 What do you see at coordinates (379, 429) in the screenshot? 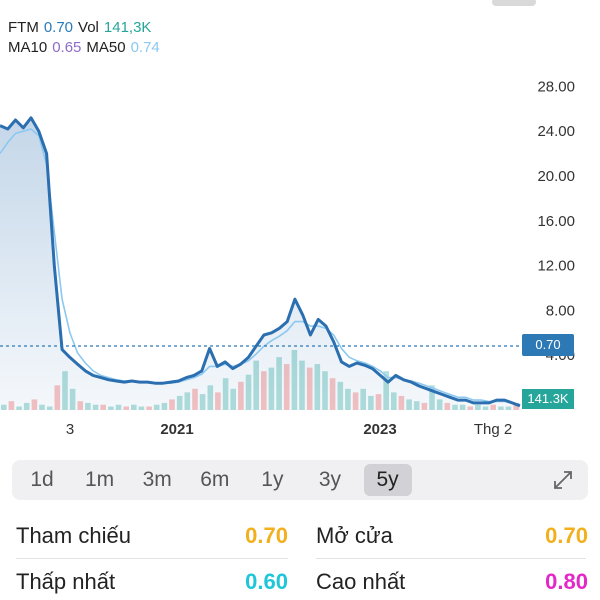
I see `x-tick-label: 2023` at bounding box center [379, 429].